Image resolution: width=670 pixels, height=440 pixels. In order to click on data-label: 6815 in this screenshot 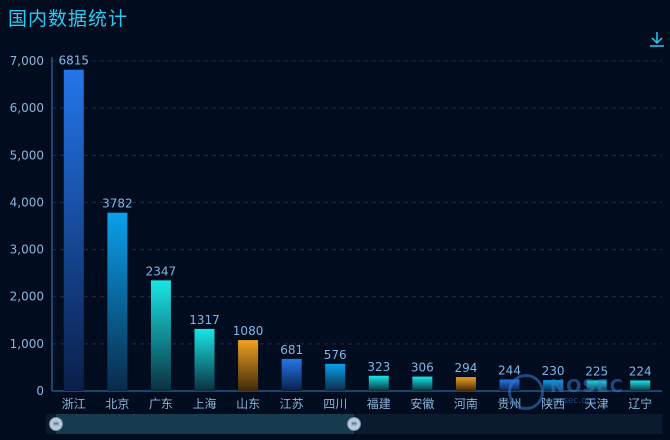, I will do `click(74, 61)`.